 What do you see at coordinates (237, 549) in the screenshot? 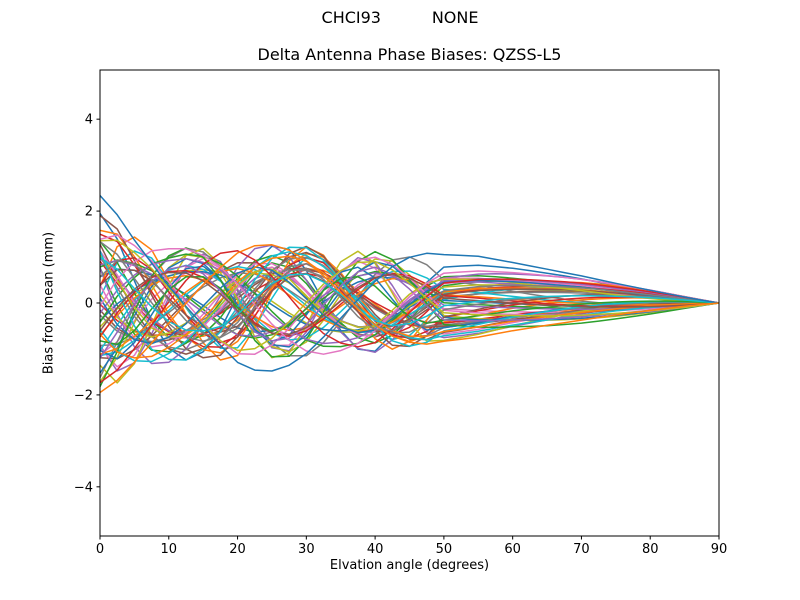
I see `x-tick-label: 20` at bounding box center [237, 549].